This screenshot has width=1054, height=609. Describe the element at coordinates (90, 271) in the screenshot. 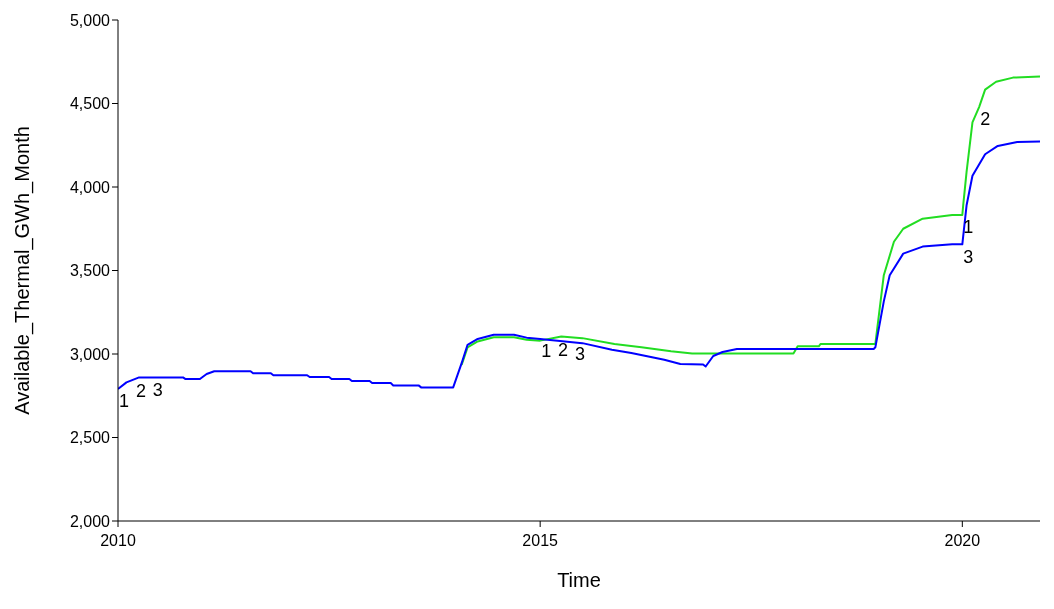

I see `y-tick-label: 3,500` at that location.